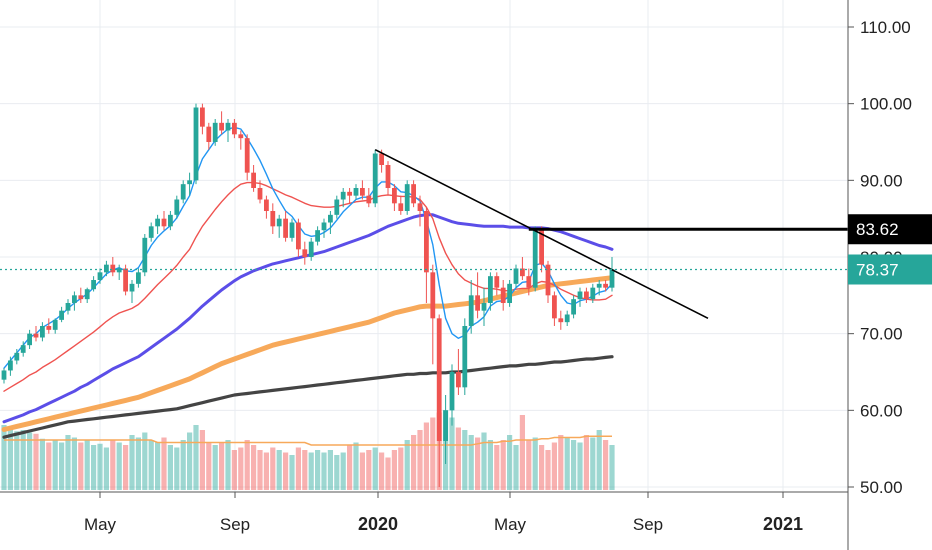 The width and height of the screenshot is (932, 550). I want to click on x-tick-label: May, so click(510, 524).